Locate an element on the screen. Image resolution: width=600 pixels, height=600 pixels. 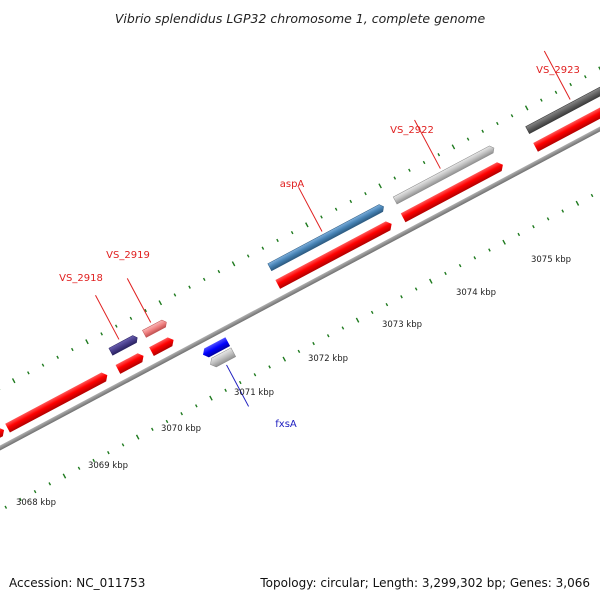
leader-vs2918 is located at coordinates (107, 317).